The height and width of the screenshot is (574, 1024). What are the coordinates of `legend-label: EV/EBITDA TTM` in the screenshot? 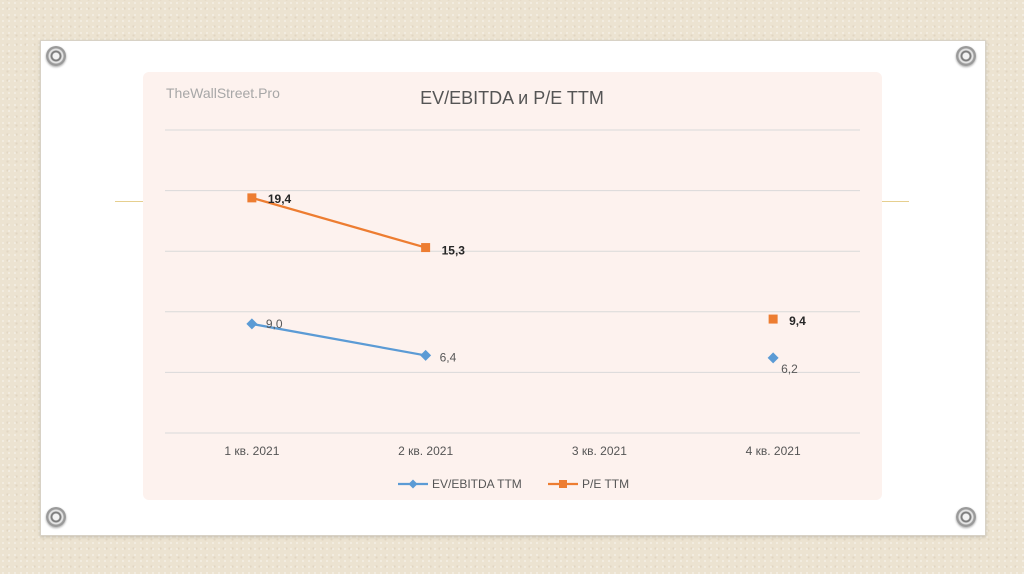 It's located at (477, 484).